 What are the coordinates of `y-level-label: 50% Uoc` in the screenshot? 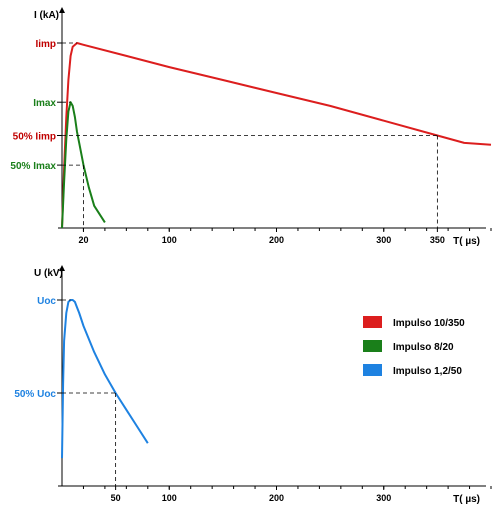 It's located at (35, 394).